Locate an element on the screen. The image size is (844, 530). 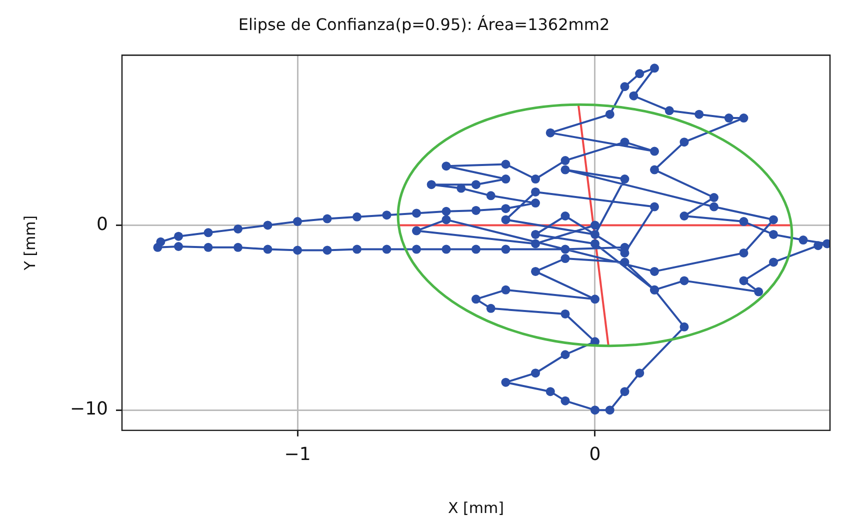
y-tick-label: −10 is located at coordinates (89, 409).